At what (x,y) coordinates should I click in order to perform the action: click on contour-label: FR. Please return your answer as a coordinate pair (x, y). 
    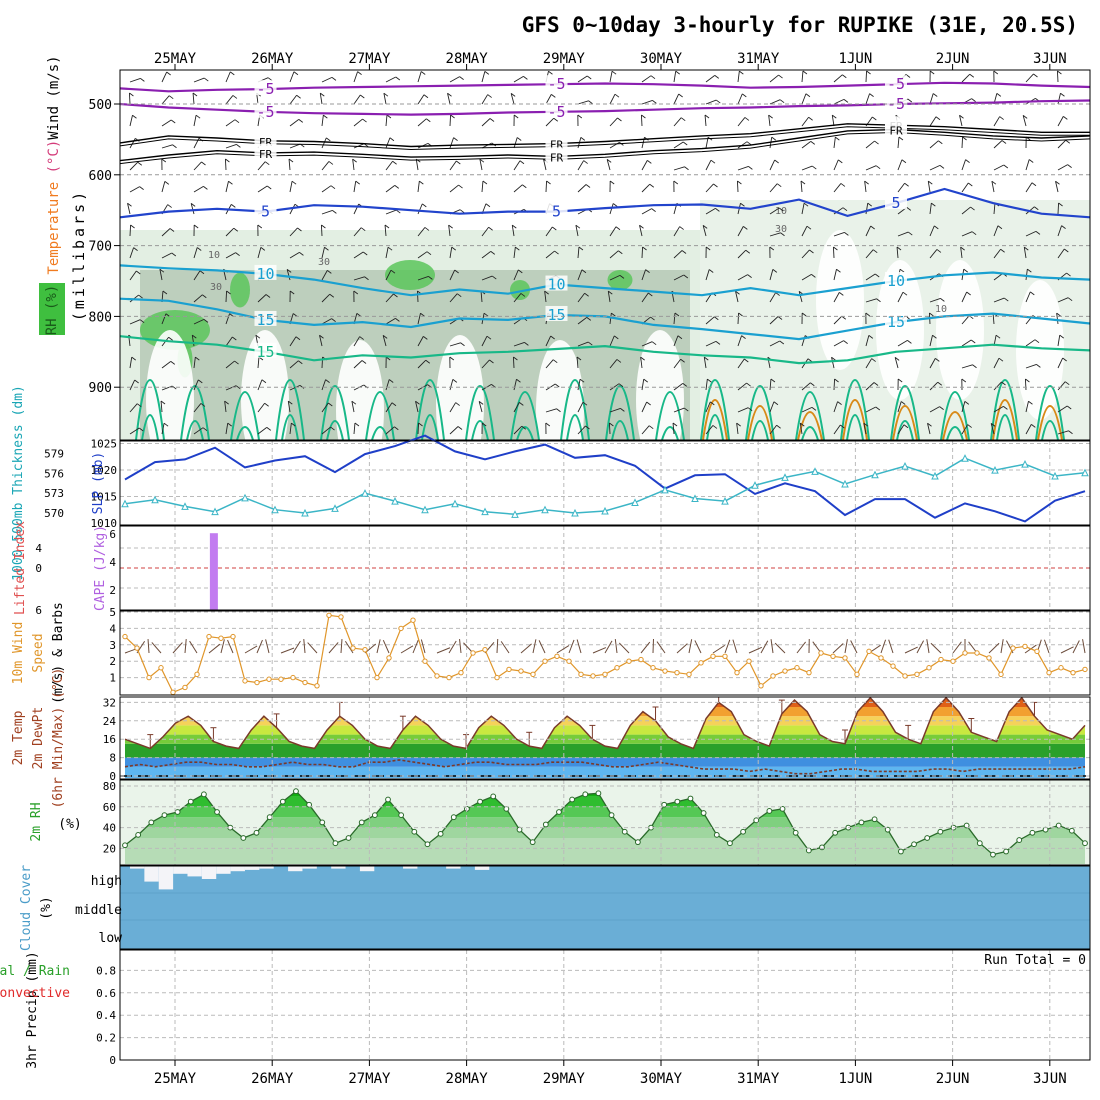
    Looking at the image, I should click on (557, 157).